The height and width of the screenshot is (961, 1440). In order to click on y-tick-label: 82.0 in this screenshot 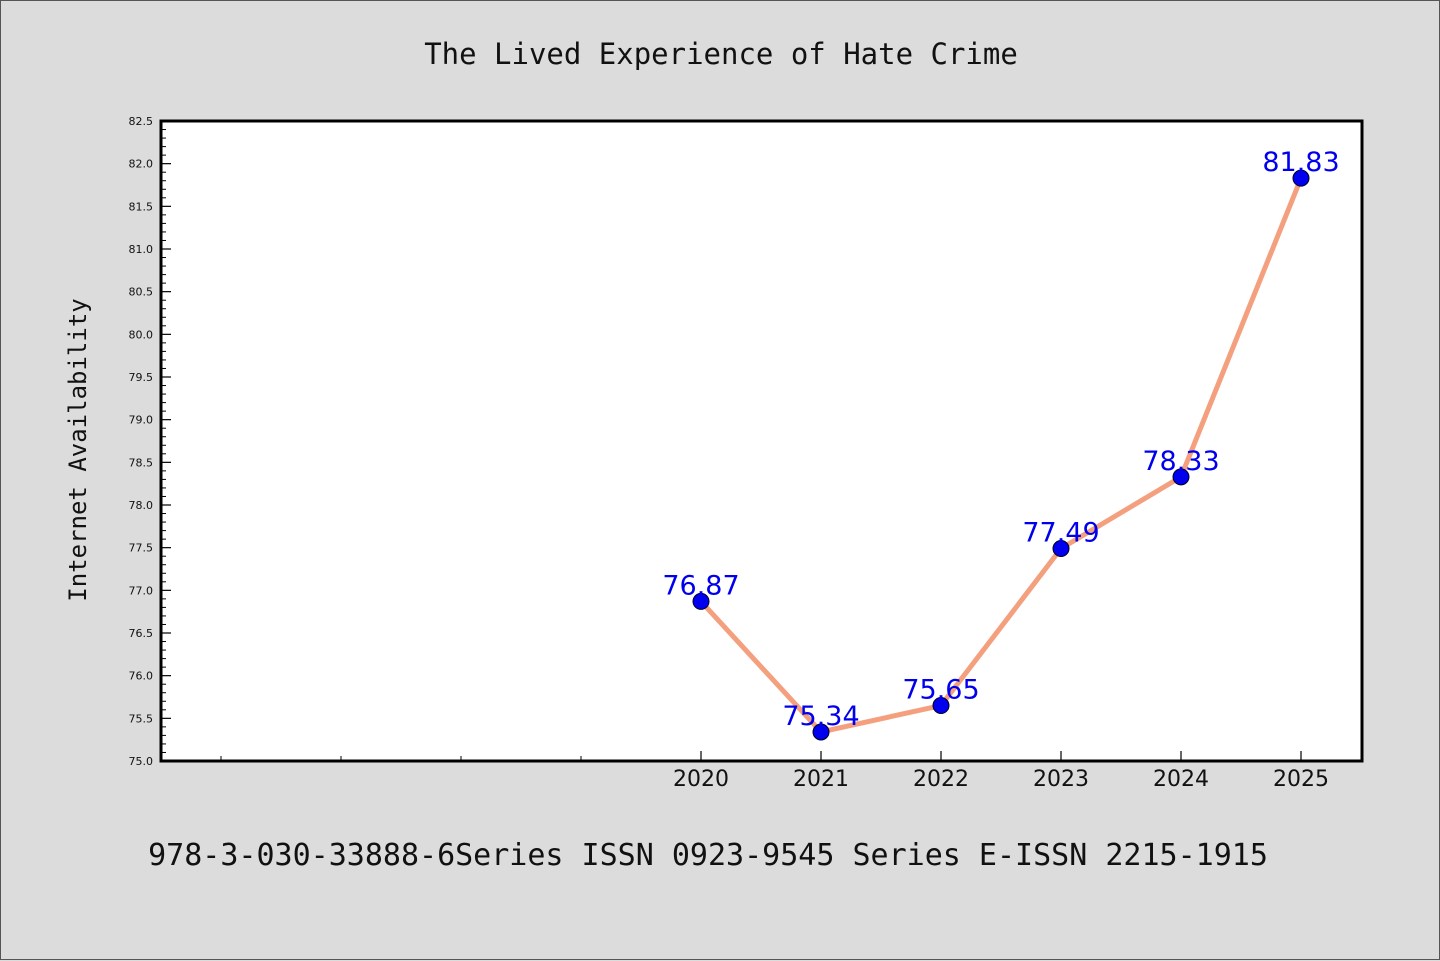, I will do `click(141, 164)`.